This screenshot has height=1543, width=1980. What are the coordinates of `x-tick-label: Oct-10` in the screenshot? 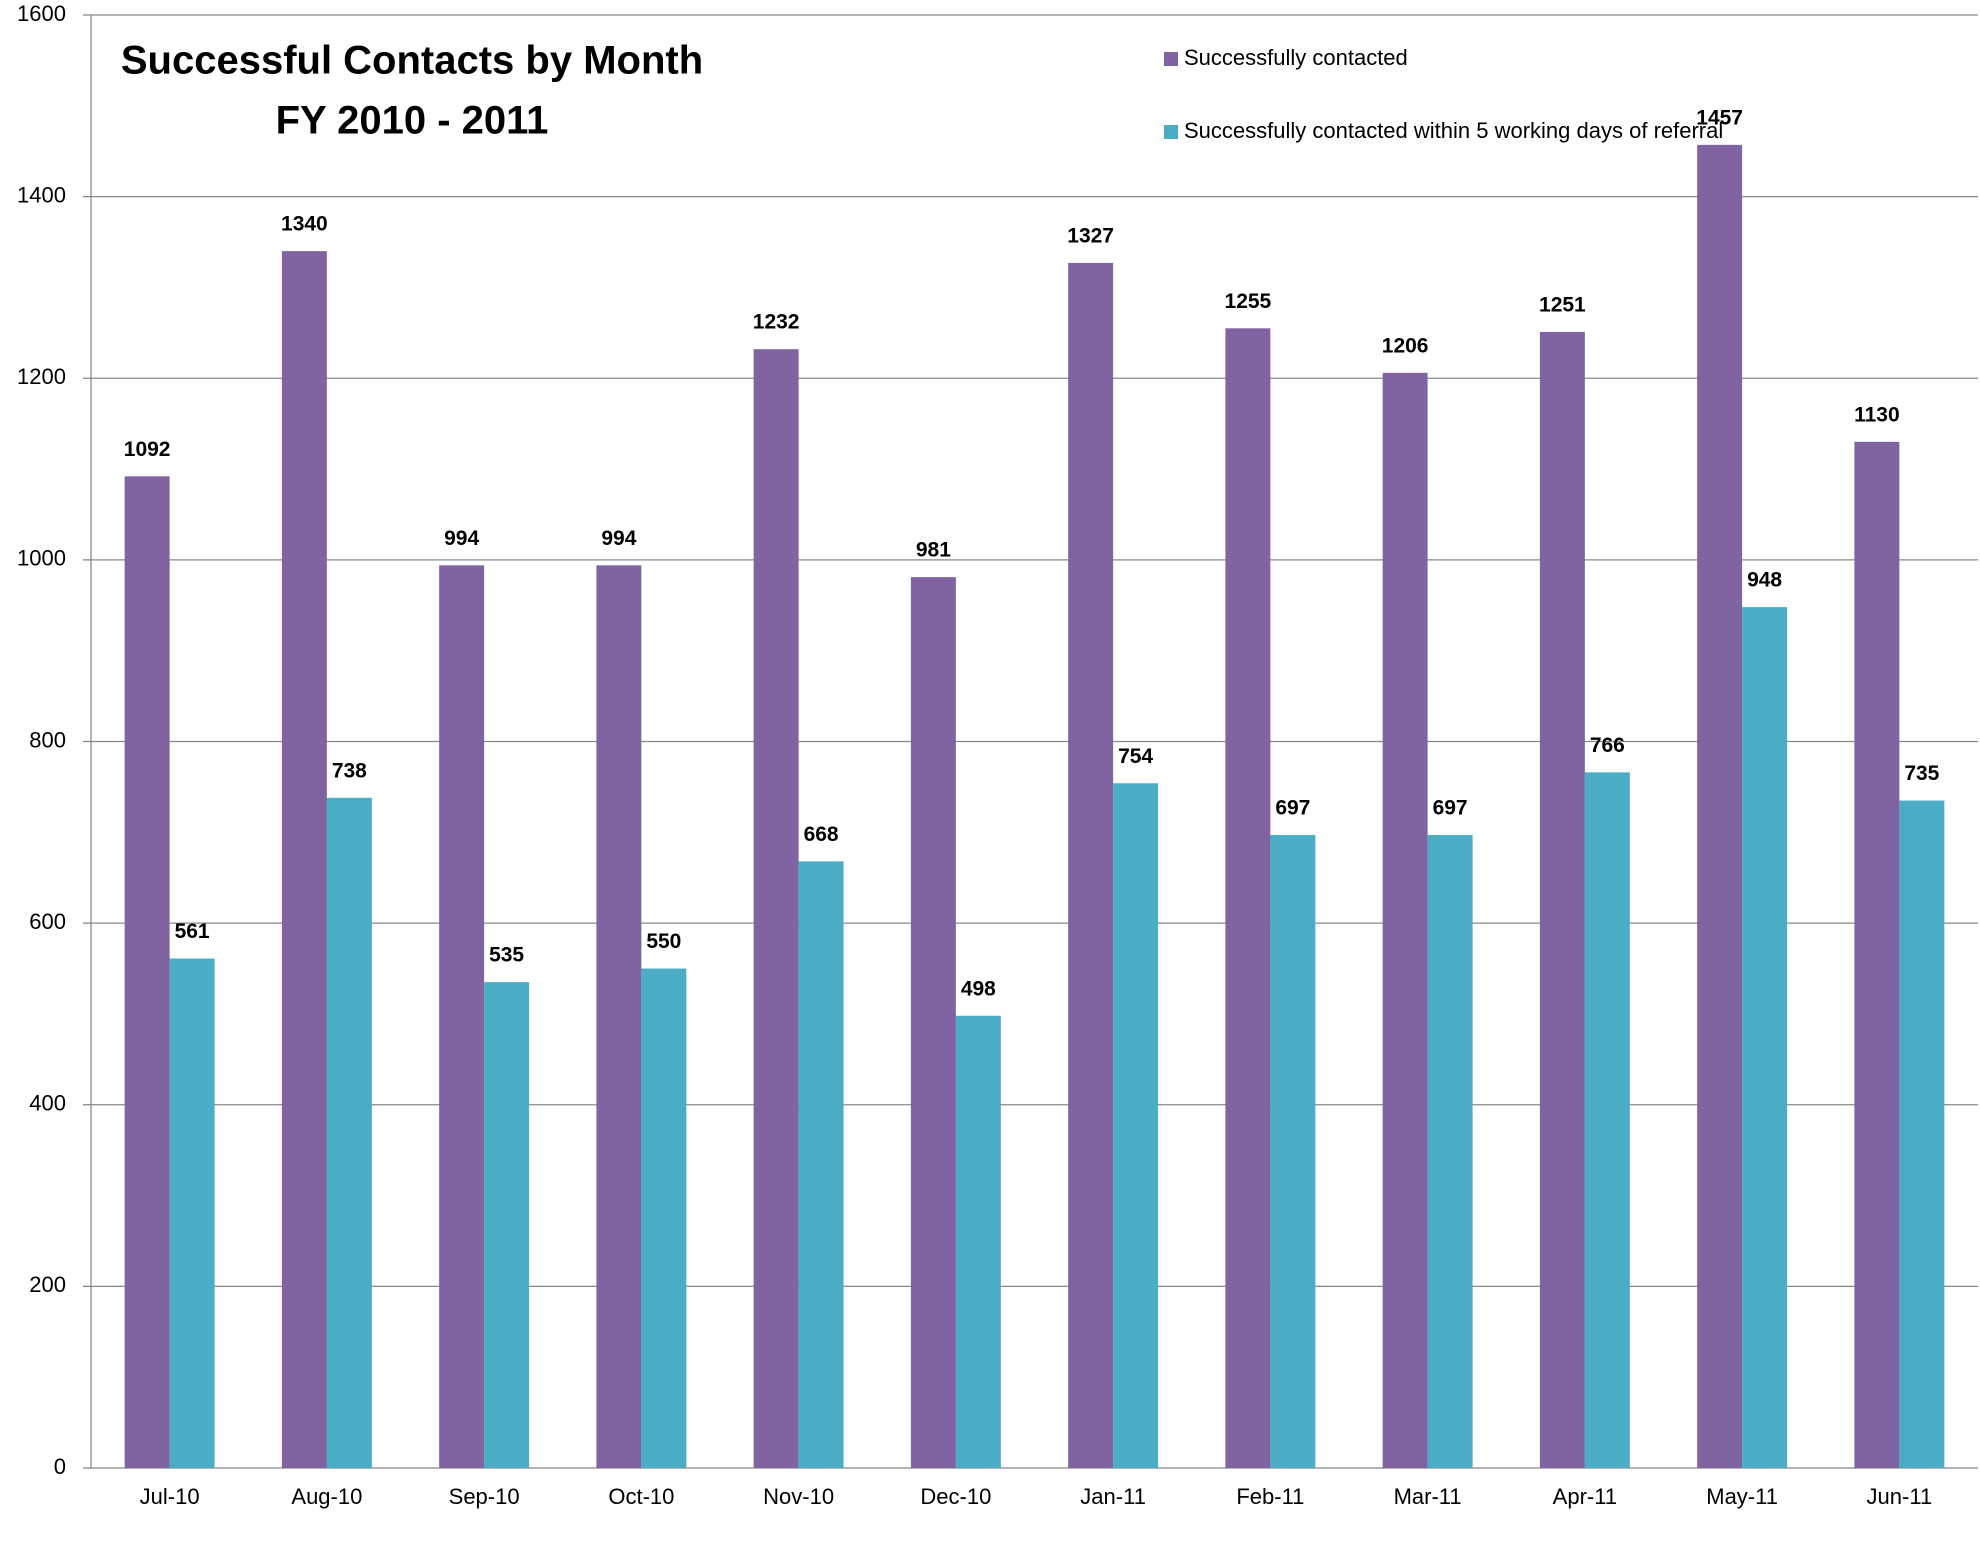 It's located at (641, 1496).